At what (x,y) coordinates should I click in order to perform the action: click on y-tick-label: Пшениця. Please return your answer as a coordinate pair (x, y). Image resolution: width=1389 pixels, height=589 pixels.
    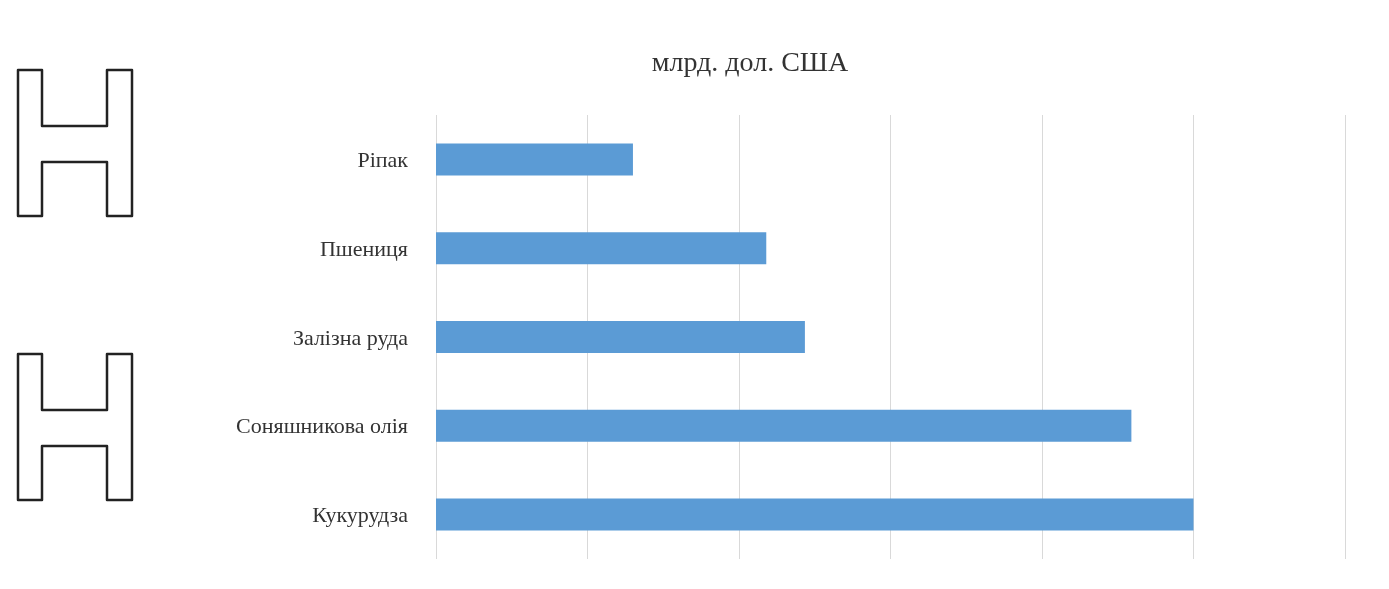
    Looking at the image, I should click on (363, 248).